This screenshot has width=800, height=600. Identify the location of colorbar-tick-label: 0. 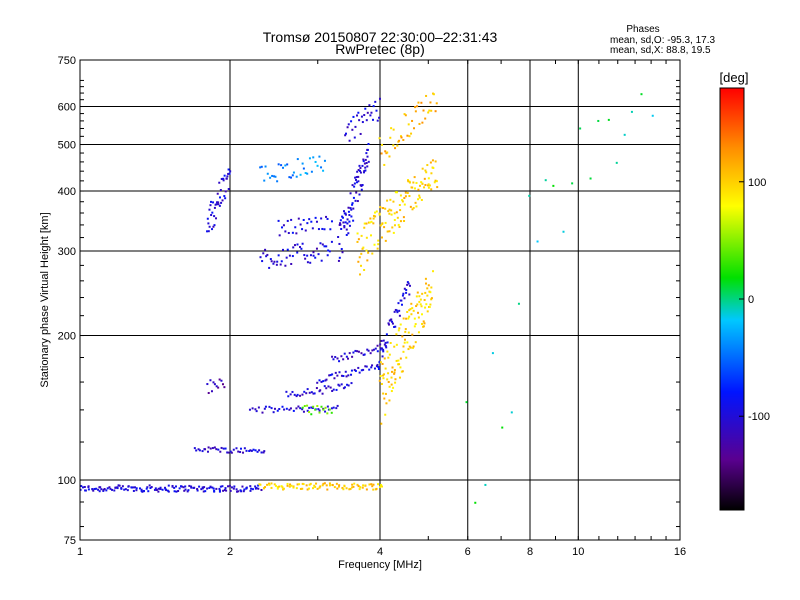
(751, 300).